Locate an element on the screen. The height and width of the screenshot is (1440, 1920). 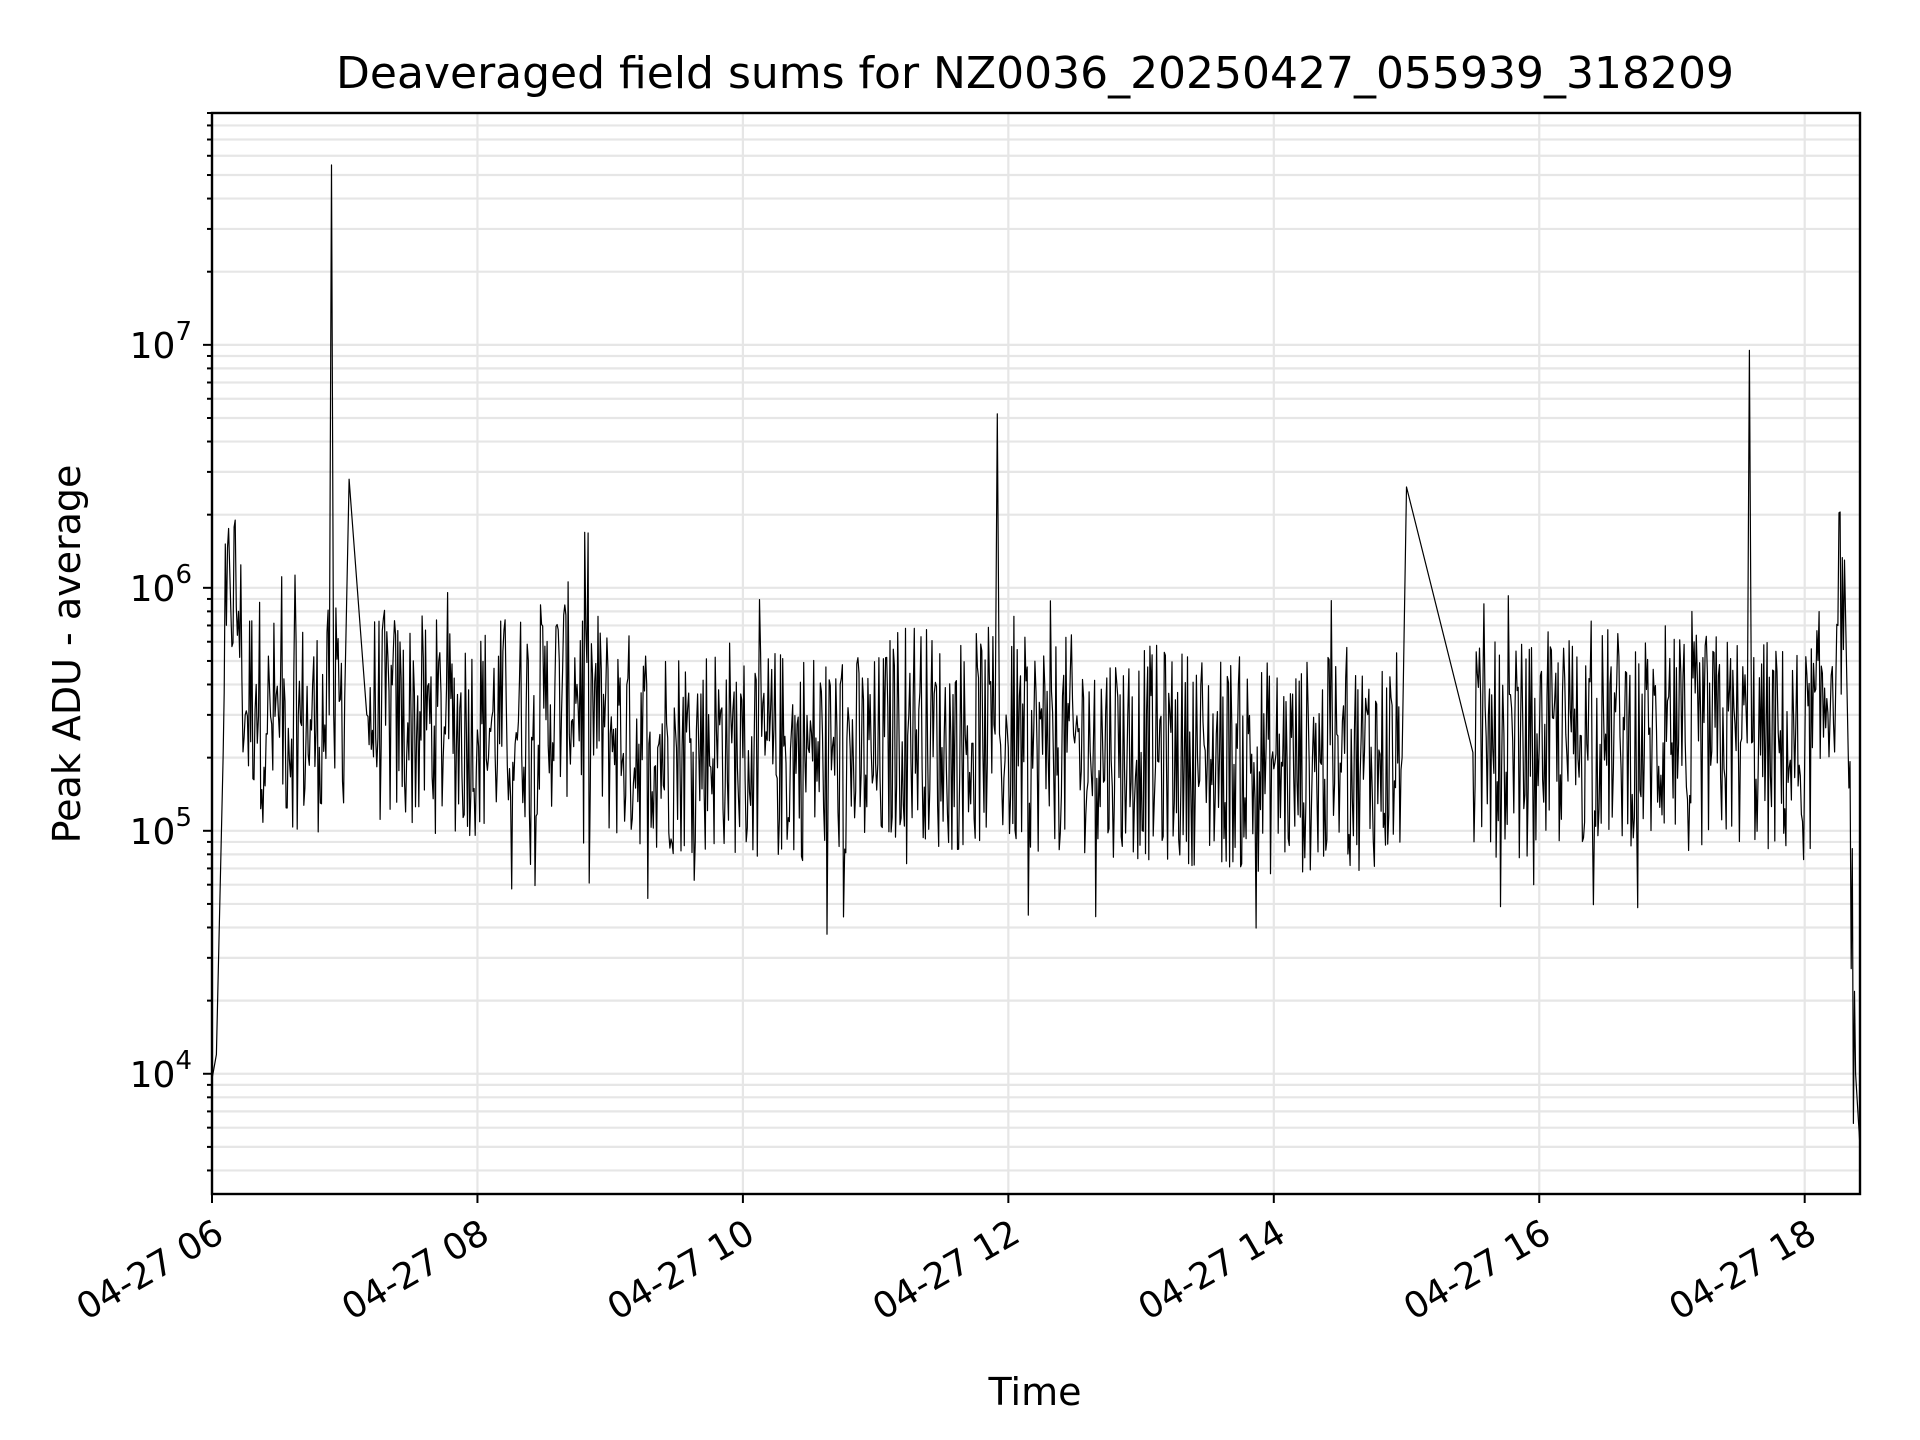
y-tick-label: 10⁶ is located at coordinates (161, 585).